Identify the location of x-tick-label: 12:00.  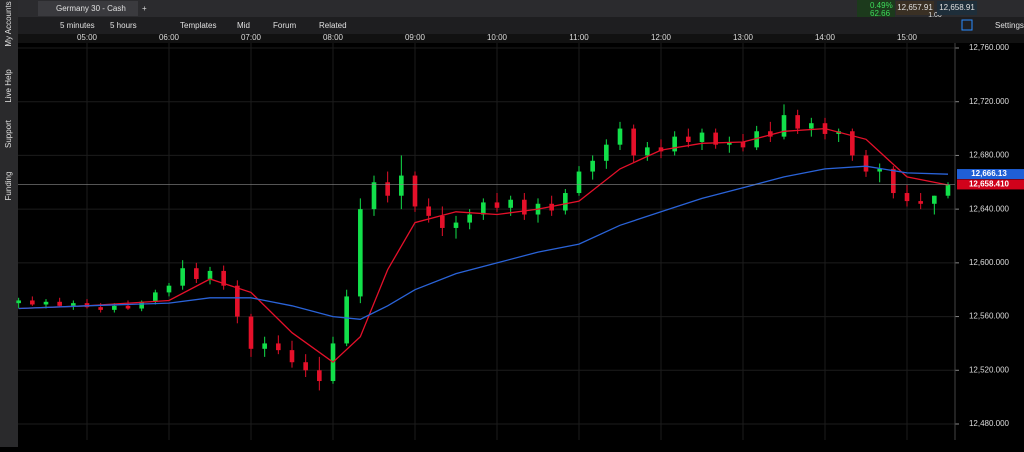
(661, 37).